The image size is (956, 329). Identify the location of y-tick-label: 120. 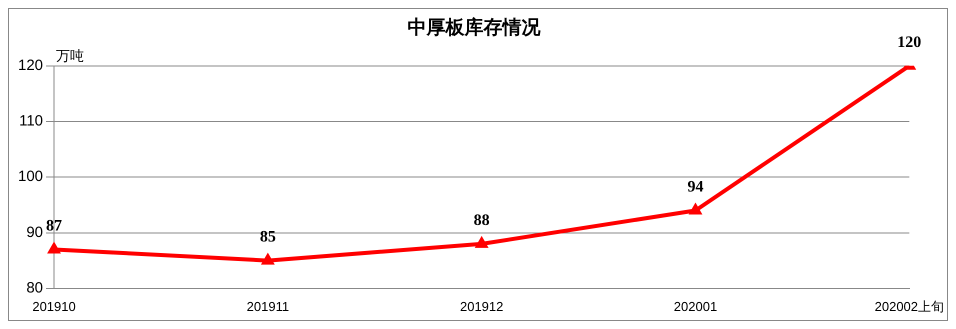
(31, 65).